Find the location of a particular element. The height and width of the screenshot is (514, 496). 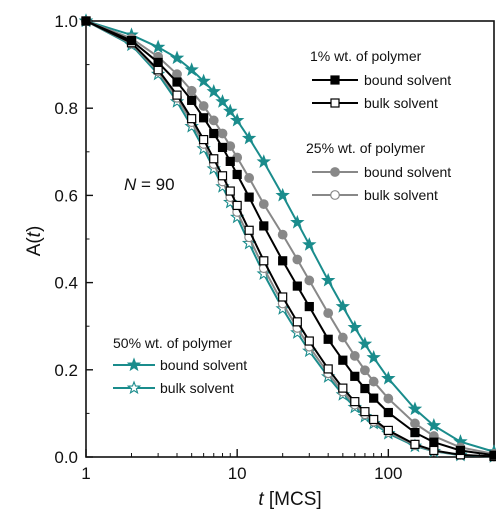

y-axis-title-post: ) is located at coordinates (34, 229).